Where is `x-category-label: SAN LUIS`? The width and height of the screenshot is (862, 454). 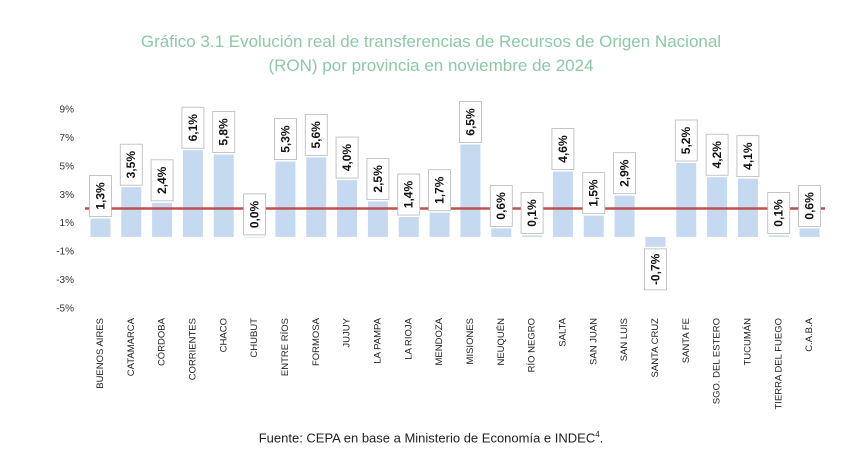 x-category-label: SAN LUIS is located at coordinates (624, 339).